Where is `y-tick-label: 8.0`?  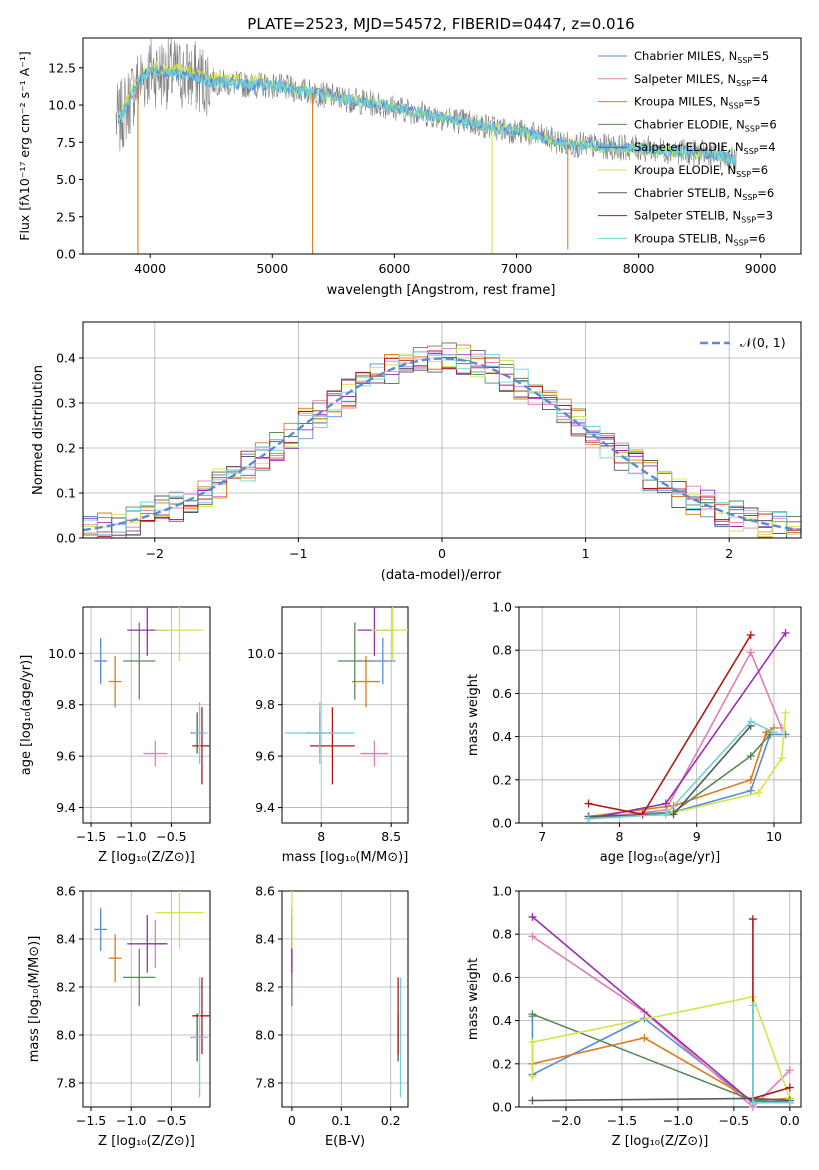
y-tick-label: 8.0 is located at coordinates (265, 1035).